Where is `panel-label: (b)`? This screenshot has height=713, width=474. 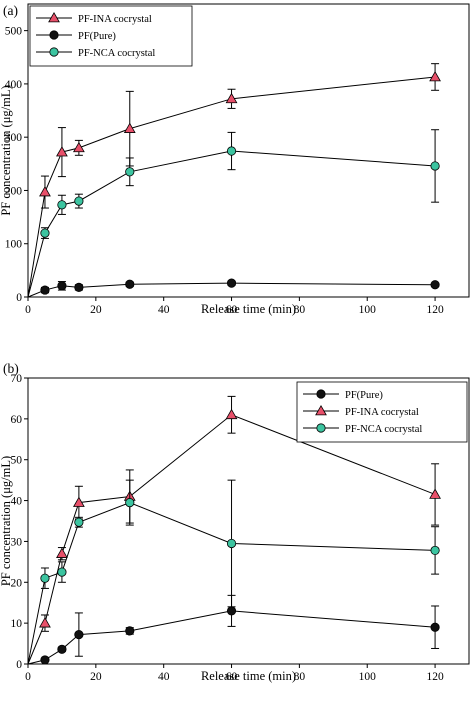
panel-label: (b) is located at coordinates (11, 368).